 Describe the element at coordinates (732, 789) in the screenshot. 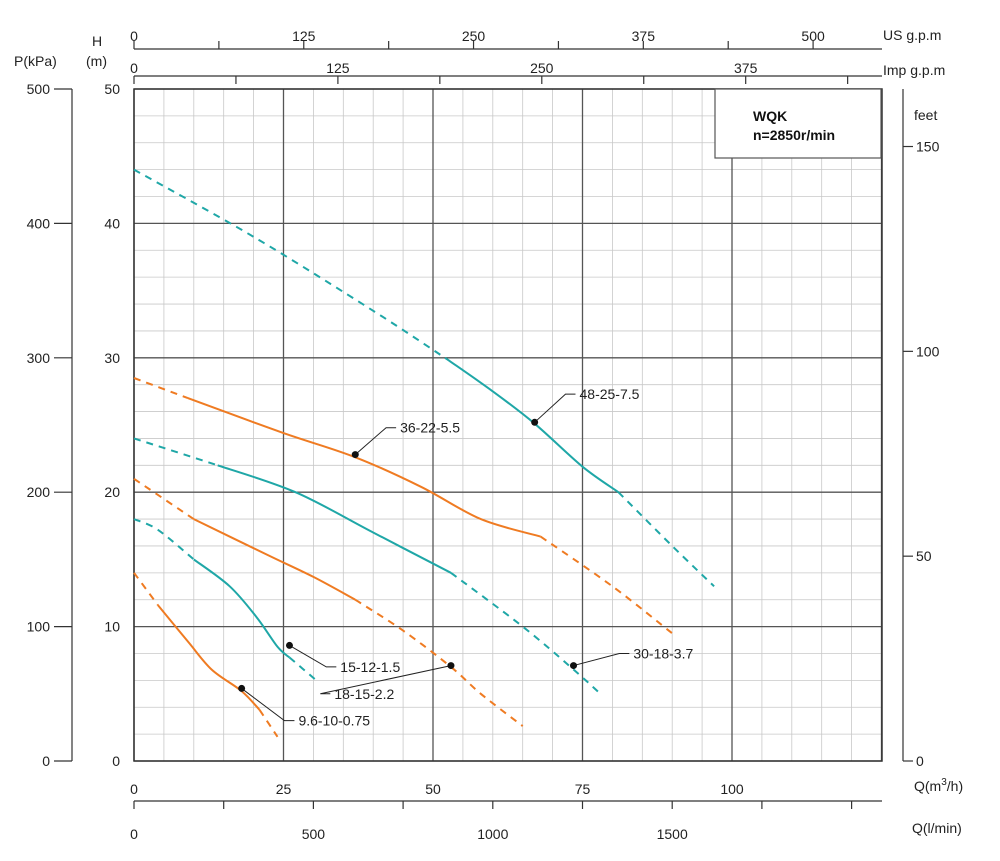

I see `flow-m3h-tick-label: 100` at that location.